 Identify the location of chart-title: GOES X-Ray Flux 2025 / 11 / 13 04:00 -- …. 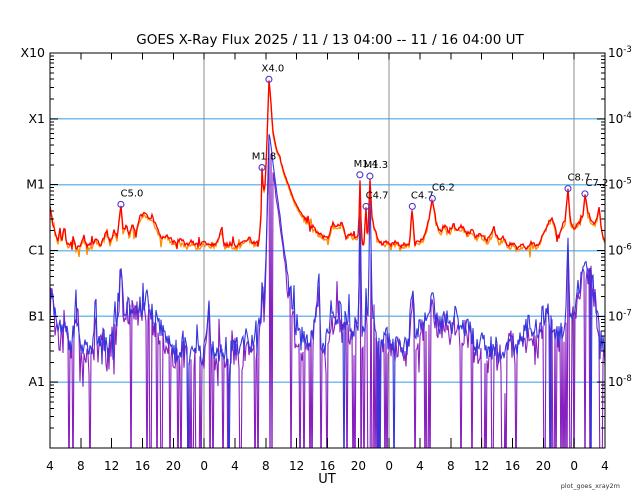
(330, 40).